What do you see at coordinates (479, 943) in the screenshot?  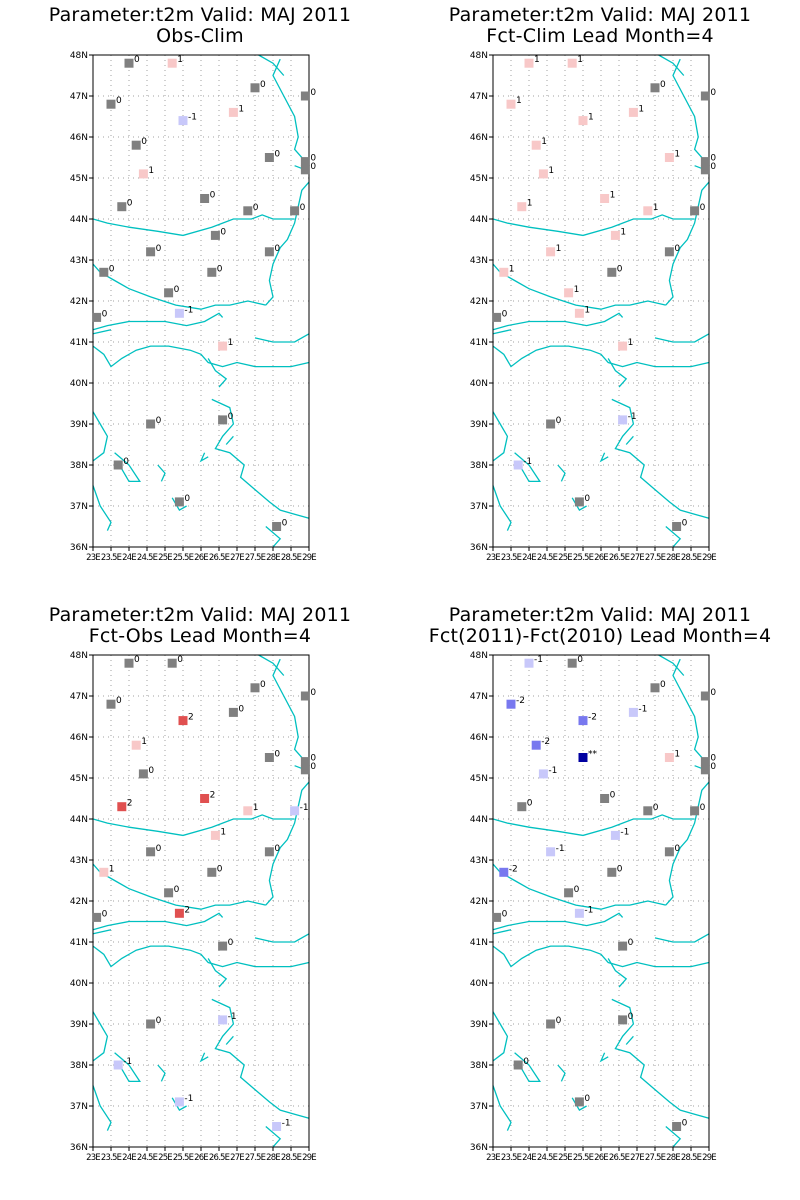 I see `lat-tick-label: 41N` at bounding box center [479, 943].